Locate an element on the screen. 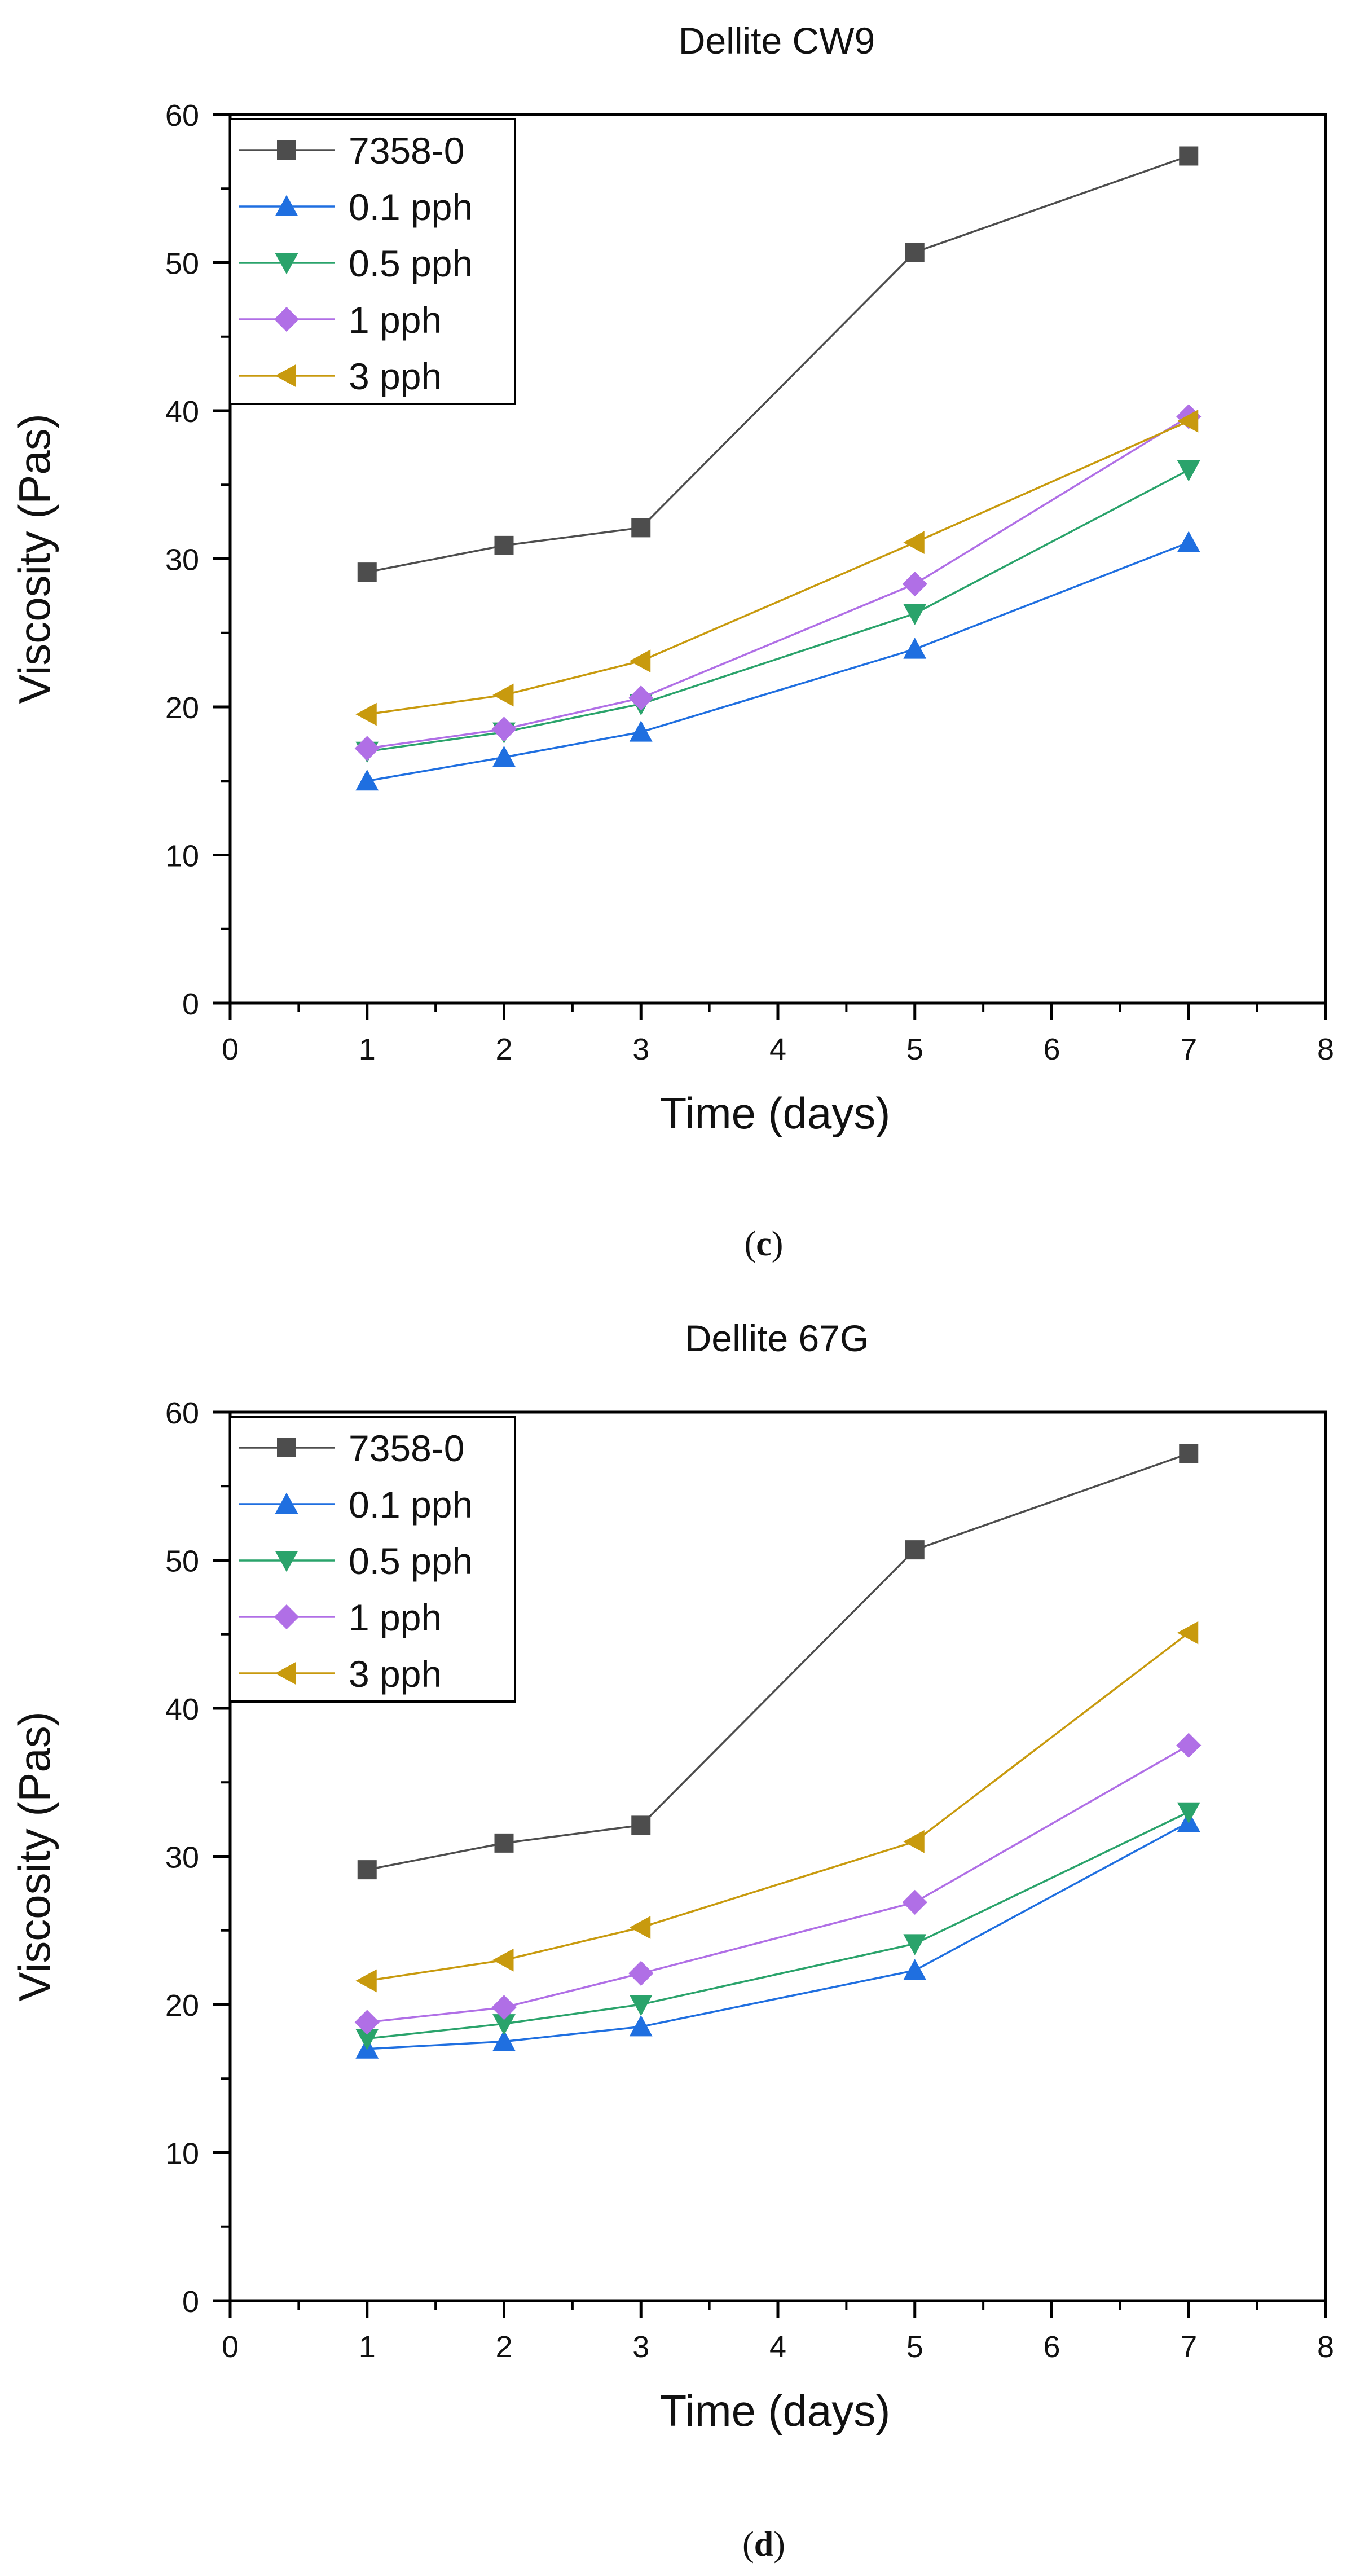  legend: 7358-0 0.1 pph 0.5 pph 1 pph 3 pph is located at coordinates (373, 261).